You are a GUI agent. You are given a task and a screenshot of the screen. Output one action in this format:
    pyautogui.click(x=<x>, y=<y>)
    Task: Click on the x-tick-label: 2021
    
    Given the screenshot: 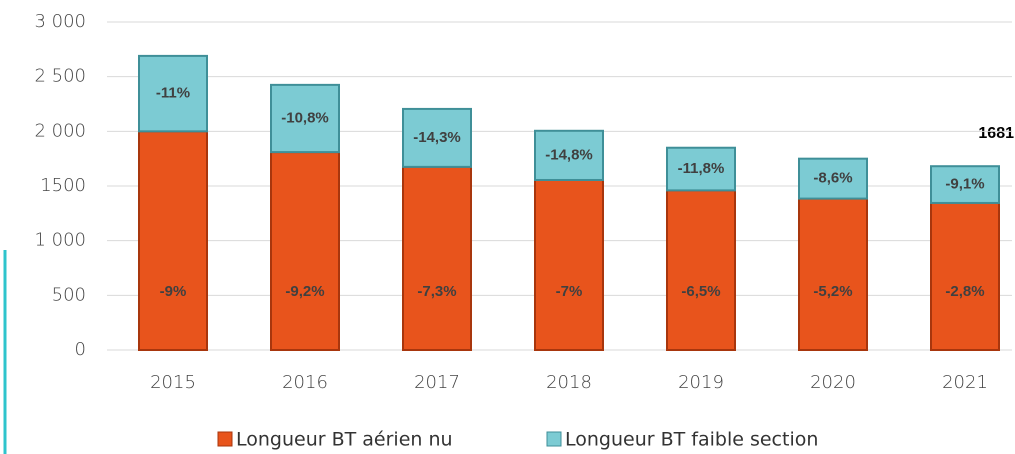 What is the action you would take?
    pyautogui.click(x=965, y=382)
    